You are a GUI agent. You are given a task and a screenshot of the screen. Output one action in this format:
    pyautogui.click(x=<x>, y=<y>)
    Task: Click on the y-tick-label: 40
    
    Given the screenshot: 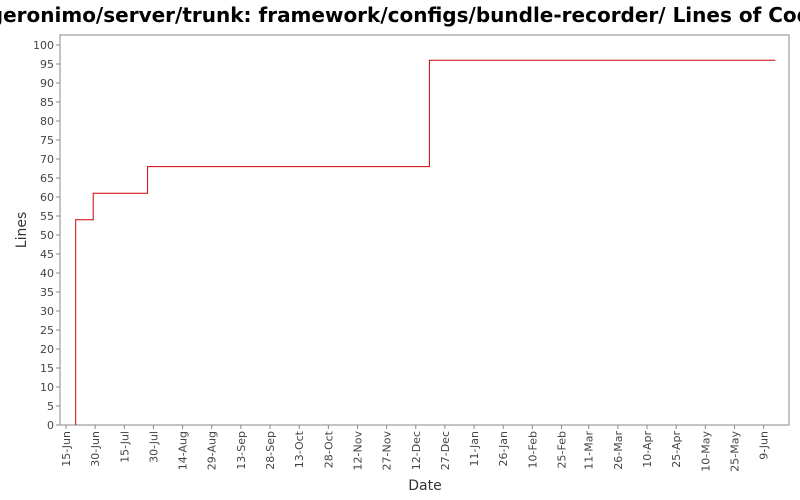 What is the action you would take?
    pyautogui.click(x=47, y=273)
    